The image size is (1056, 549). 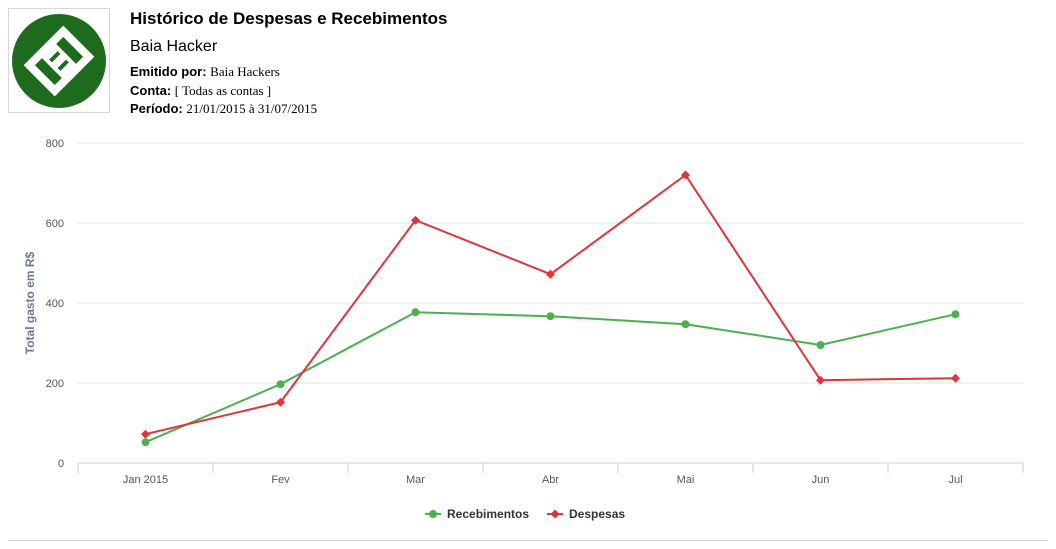 I want to click on x-tick-label: Abr, so click(x=550, y=480).